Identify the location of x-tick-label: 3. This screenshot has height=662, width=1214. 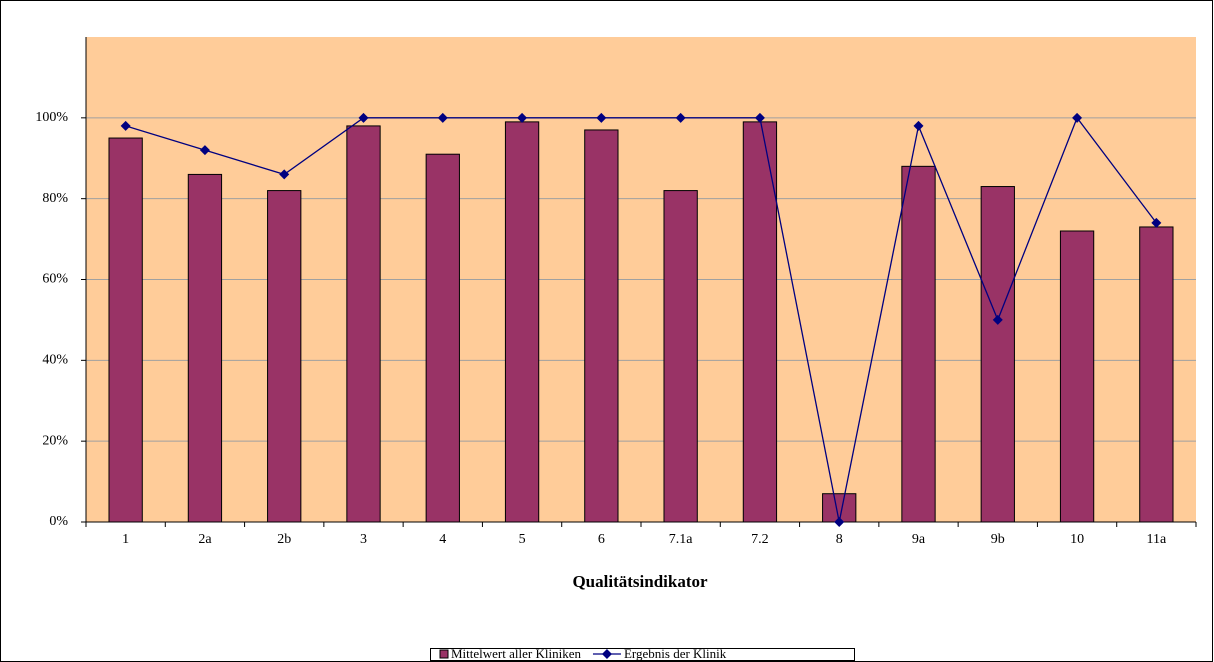
(363, 539).